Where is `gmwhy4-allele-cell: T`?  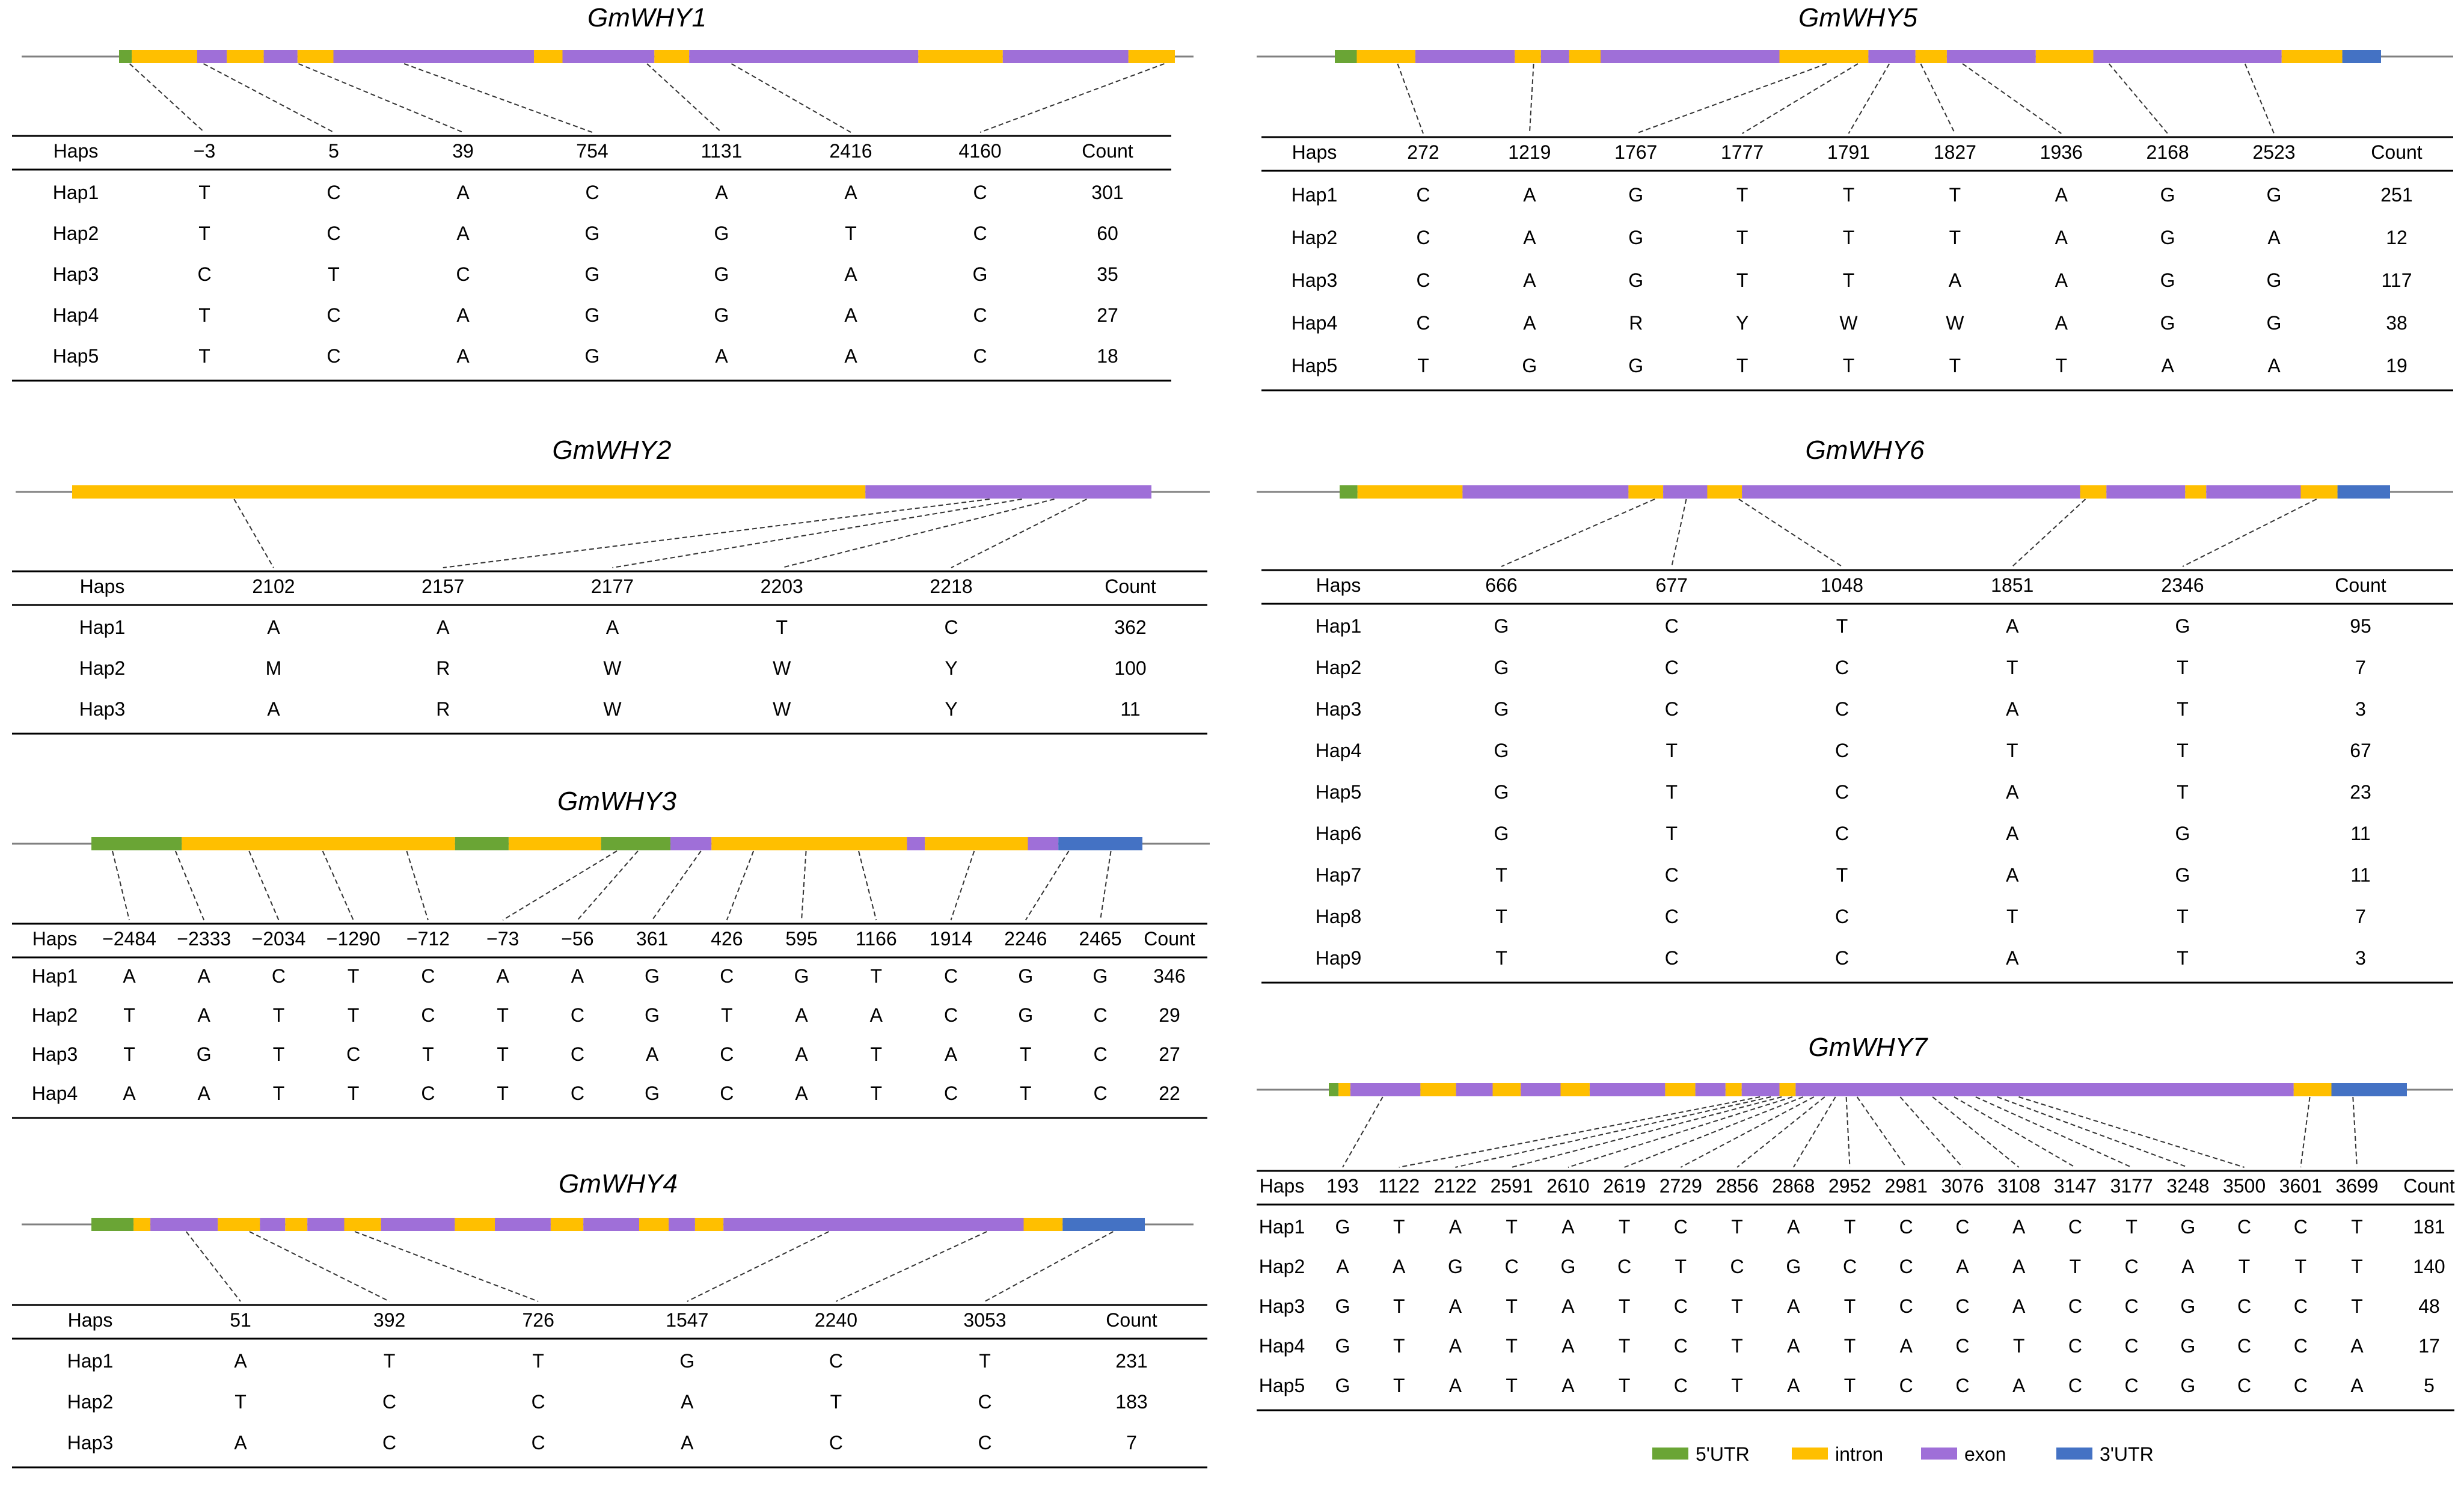 gmwhy4-allele-cell: T is located at coordinates (538, 1361).